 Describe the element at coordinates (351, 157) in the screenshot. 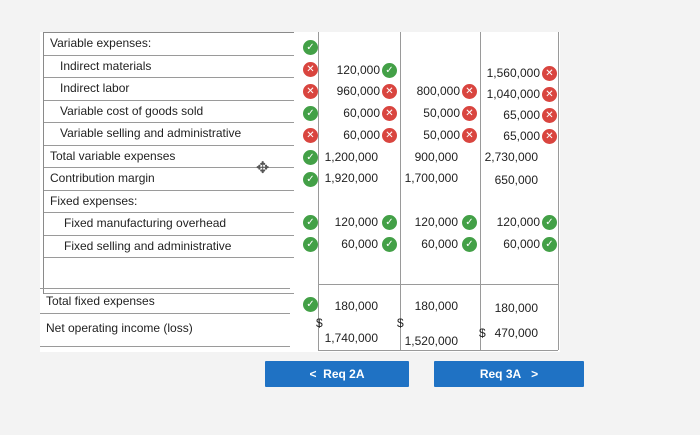

I see `value-cell: 1,200,000` at that location.